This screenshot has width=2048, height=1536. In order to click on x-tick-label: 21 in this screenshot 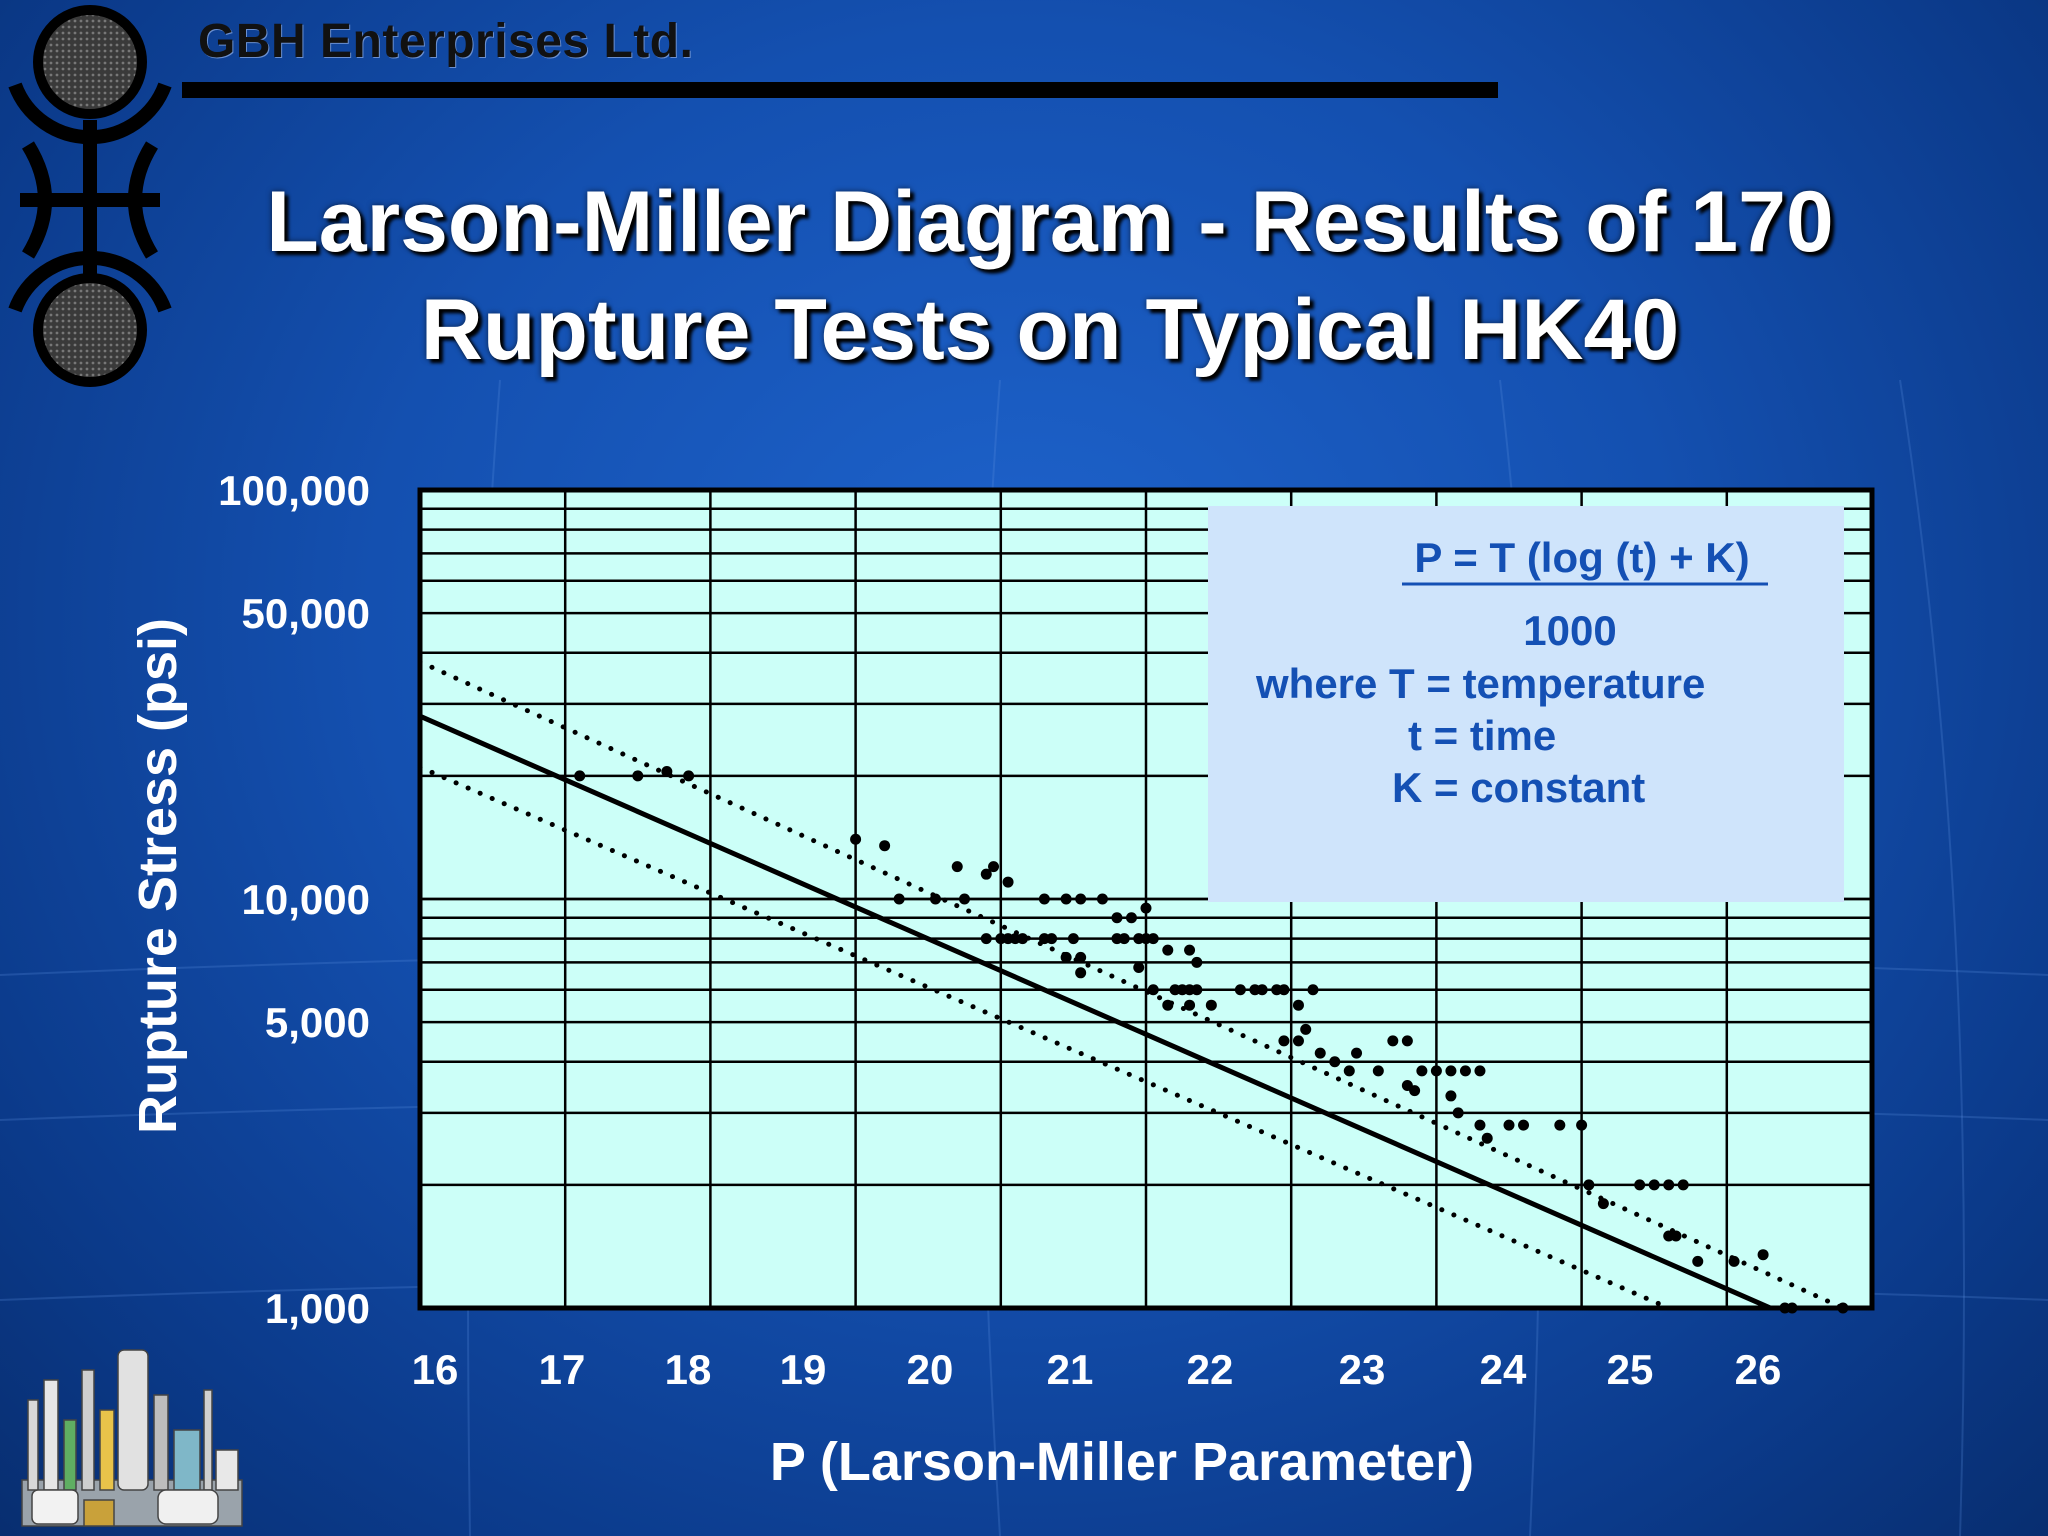, I will do `click(1070, 1369)`.